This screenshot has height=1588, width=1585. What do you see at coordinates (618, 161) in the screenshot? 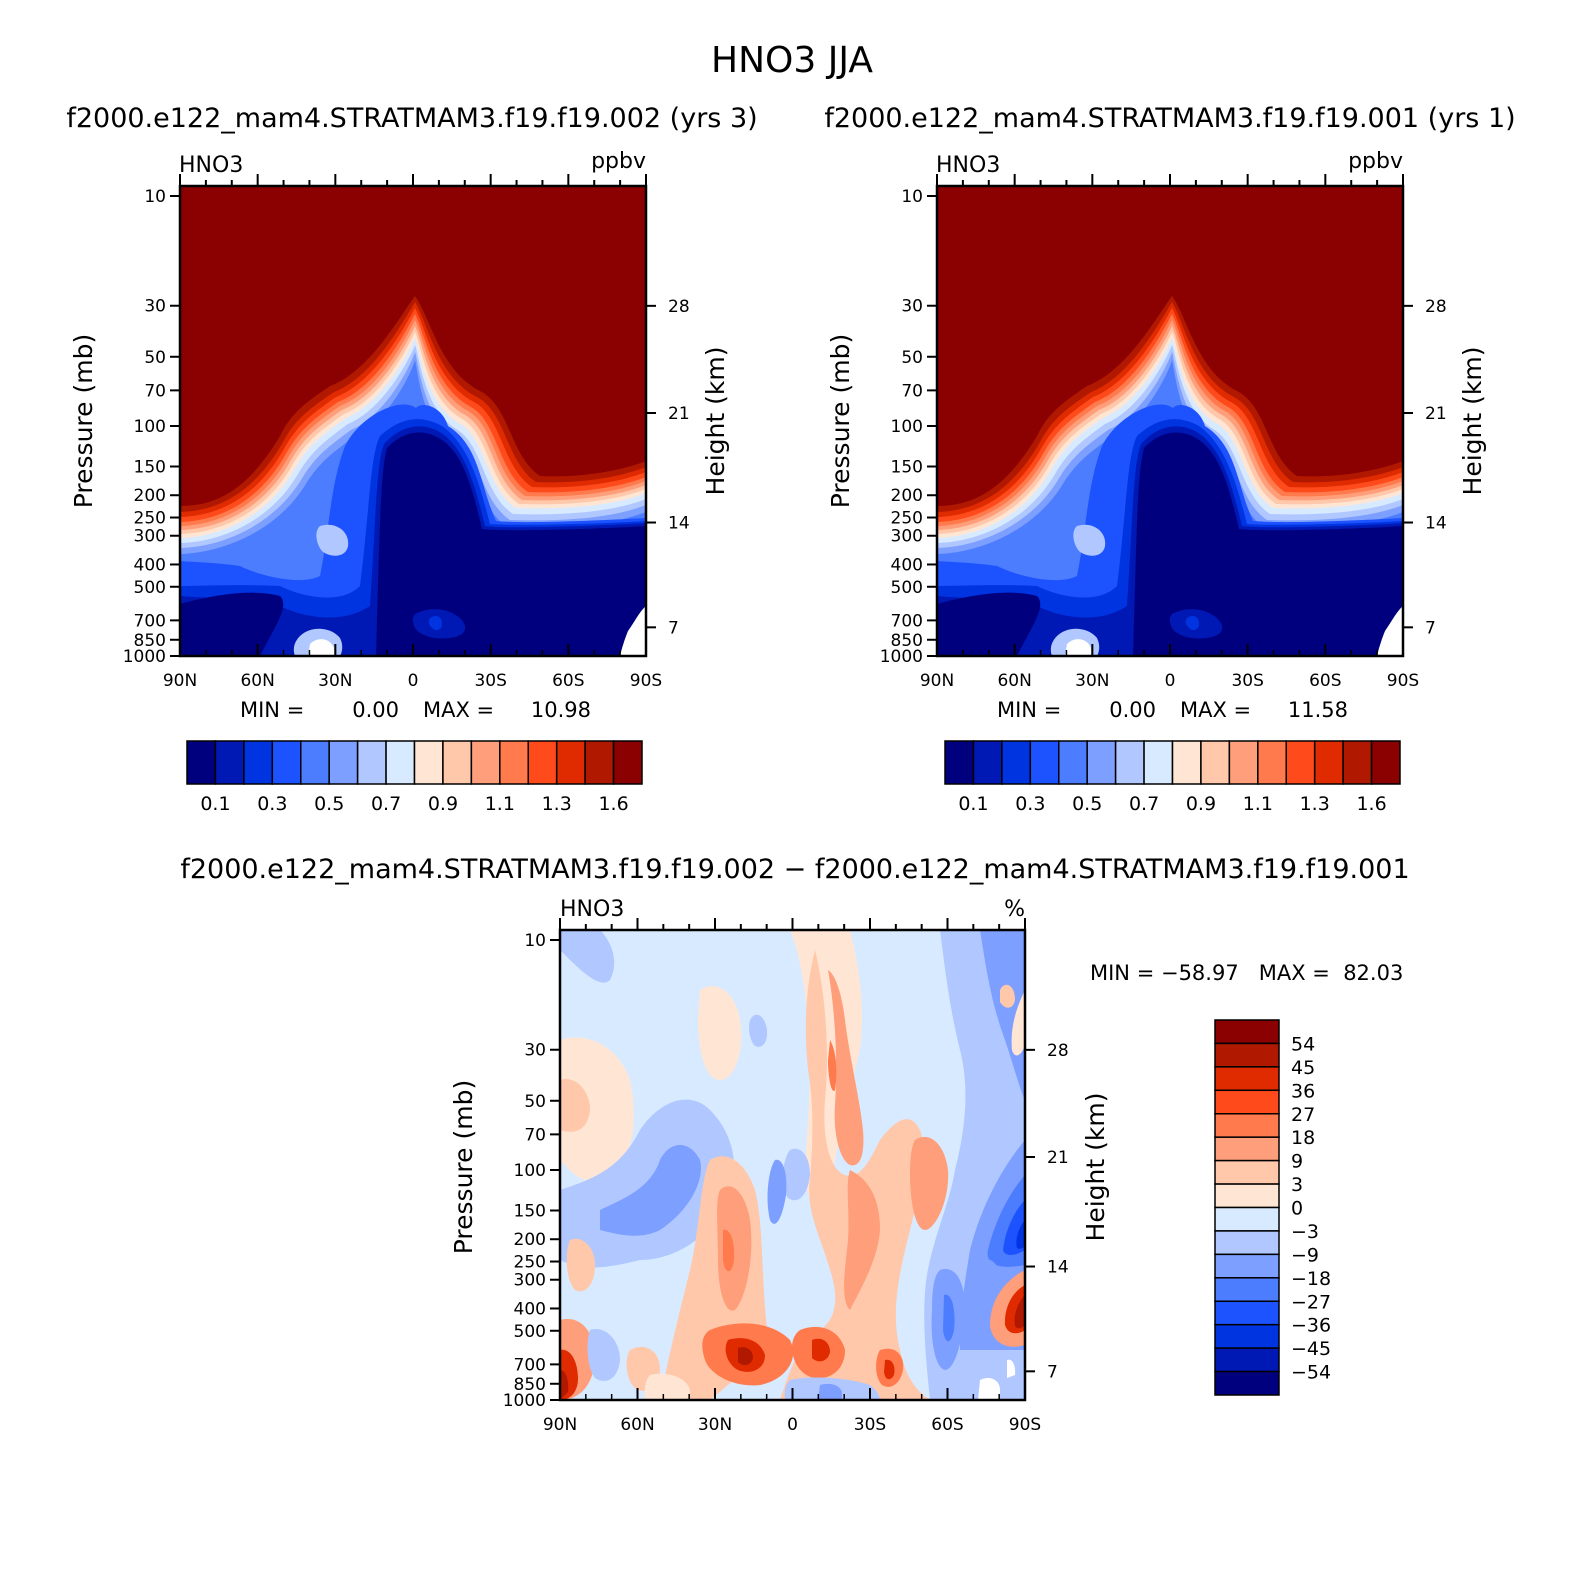
I see `left-units: ppbv` at bounding box center [618, 161].